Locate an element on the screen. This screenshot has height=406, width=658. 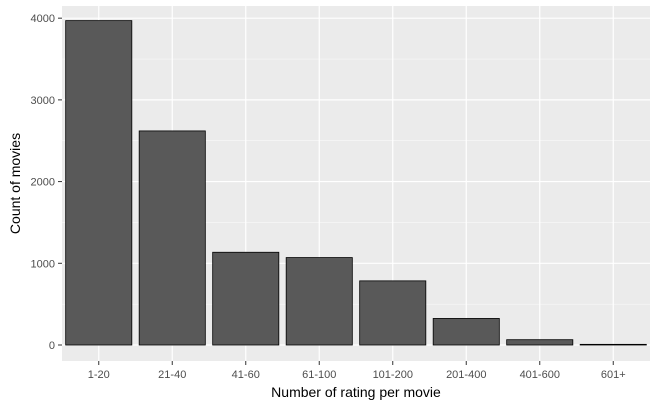
bar-601+ is located at coordinates (613, 344).